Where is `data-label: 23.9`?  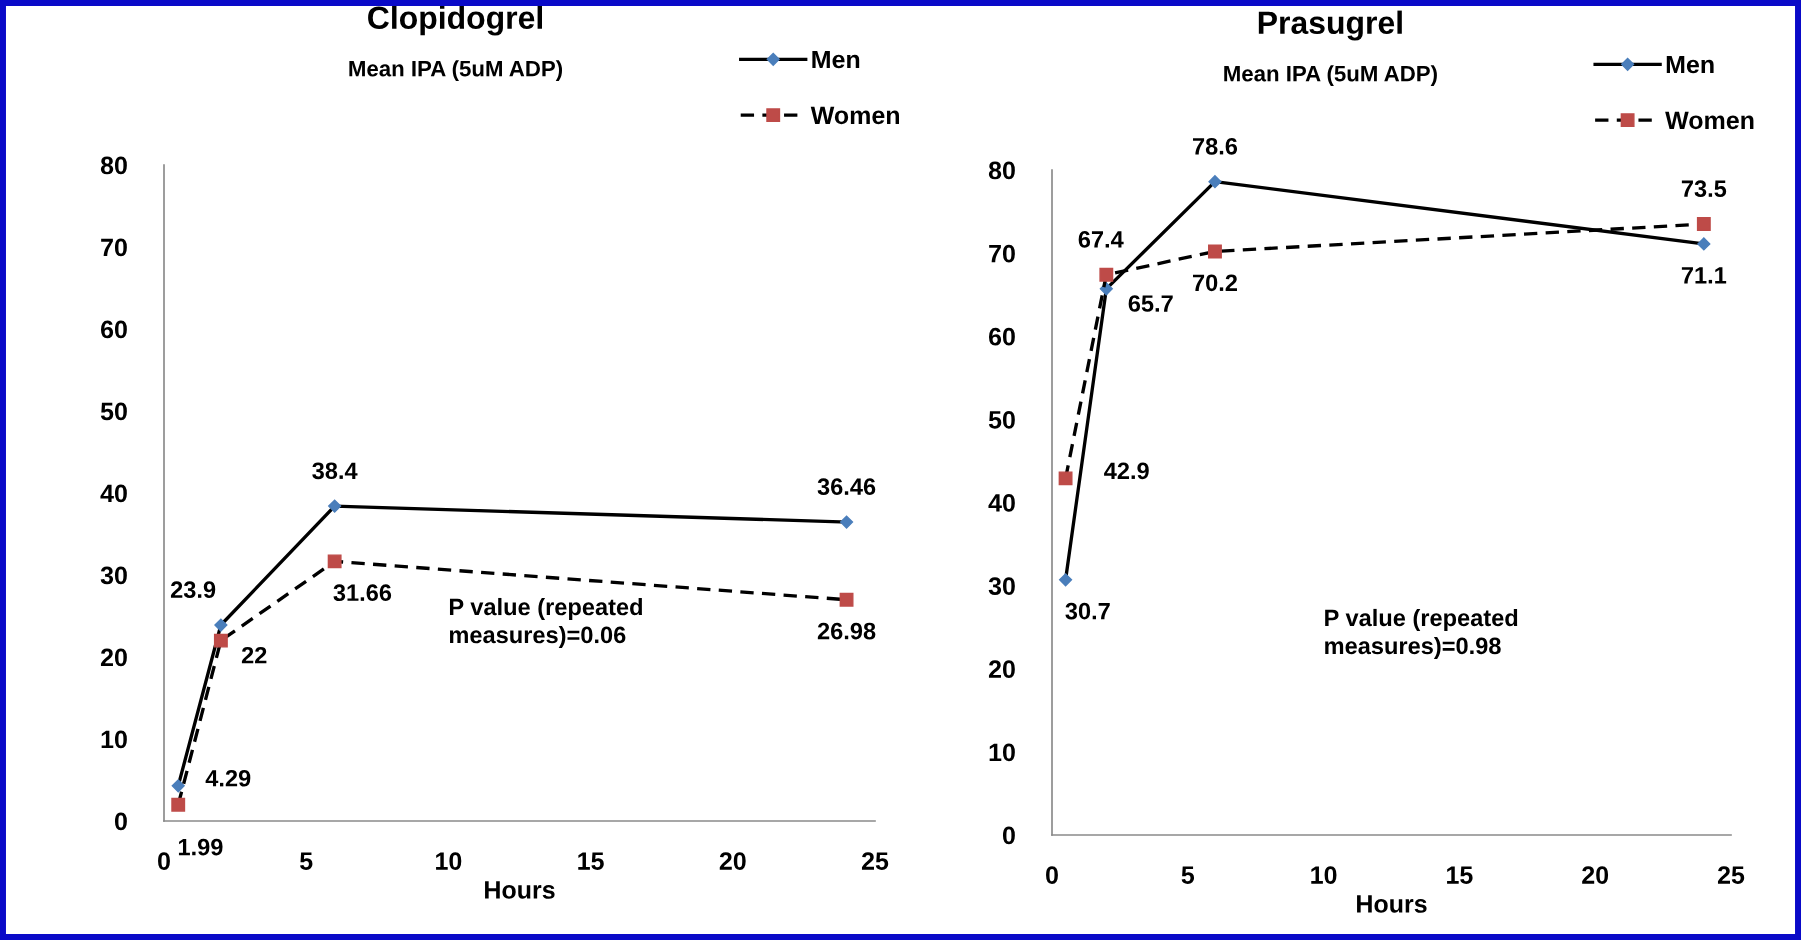
data-label: 23.9 is located at coordinates (193, 590).